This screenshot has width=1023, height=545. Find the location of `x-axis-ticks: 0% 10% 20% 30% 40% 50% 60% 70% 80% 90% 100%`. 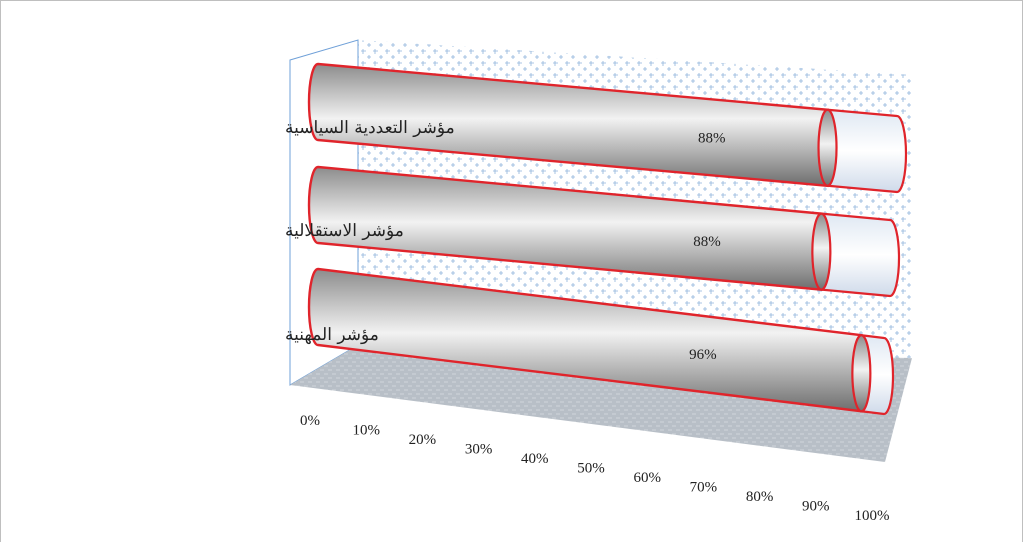

x-axis-ticks: 0% 10% 20% 30% 40% 50% 60% 70% 80% 90% 100% is located at coordinates (595, 468).